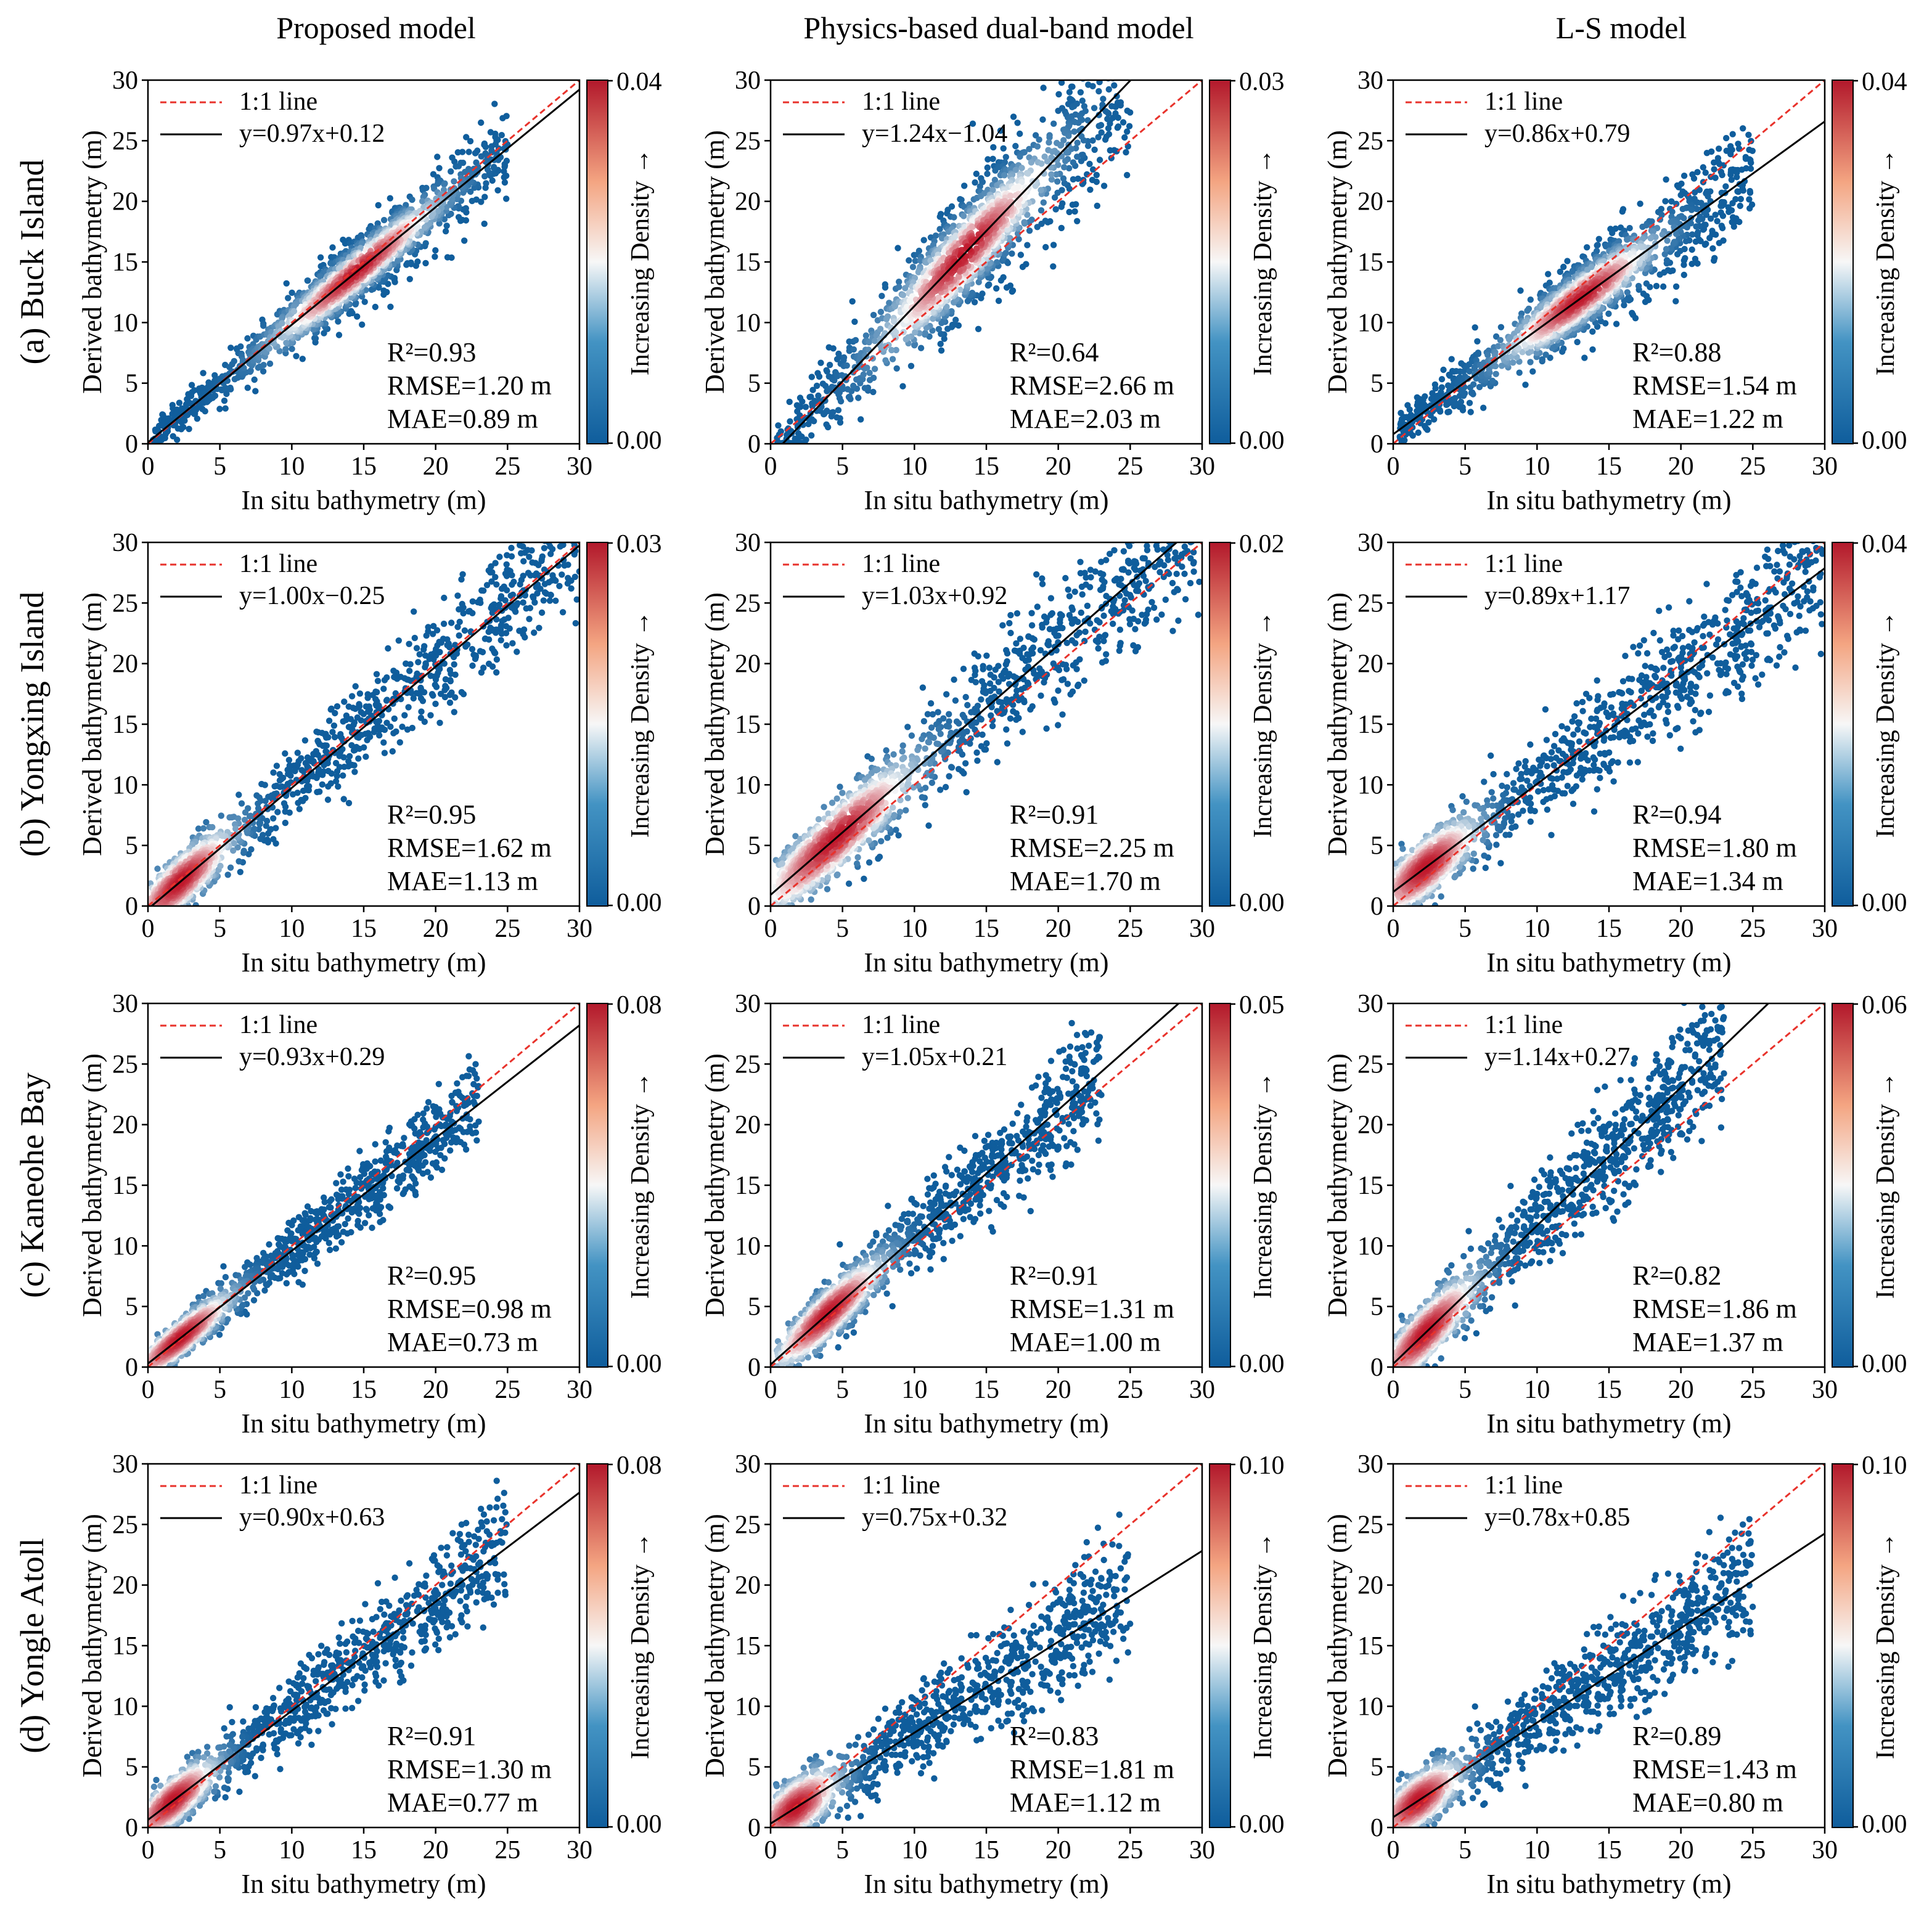 This screenshot has width=1932, height=1907. Describe the element at coordinates (1263, 262) in the screenshot. I see `colorbar-label: Increasing Density →` at that location.